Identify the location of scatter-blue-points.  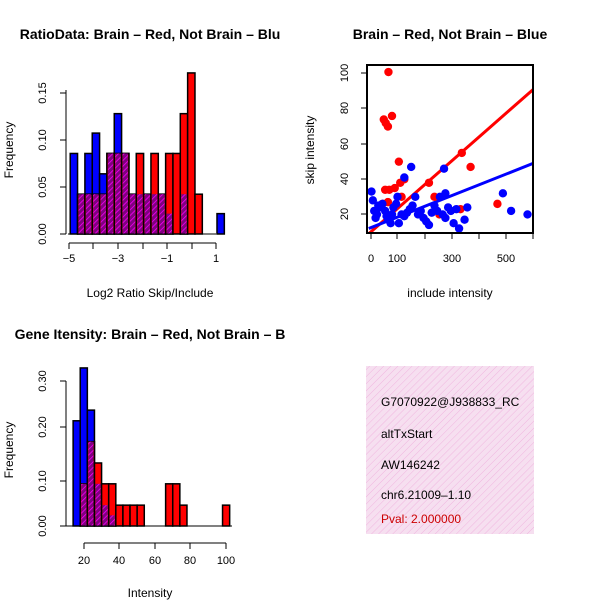
(449, 197).